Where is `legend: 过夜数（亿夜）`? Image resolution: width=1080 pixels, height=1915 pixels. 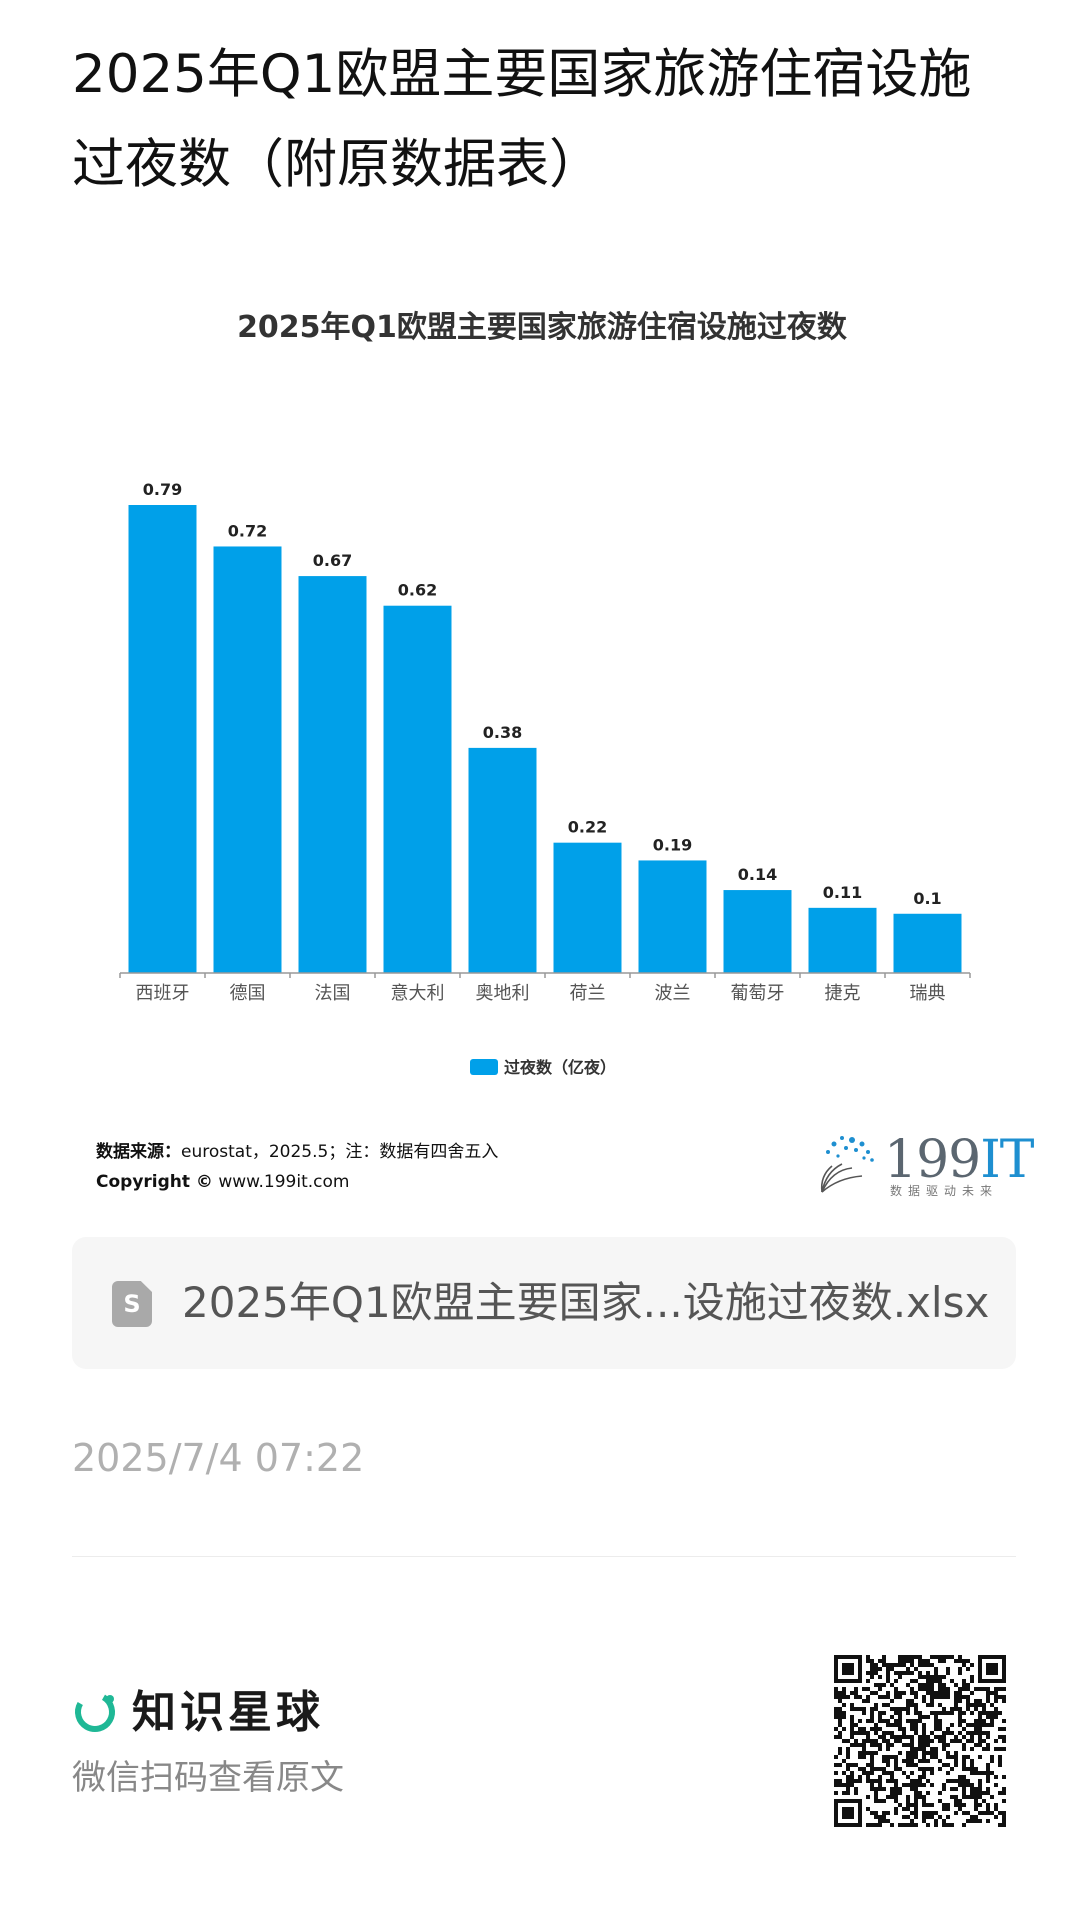 legend: 过夜数（亿夜） is located at coordinates (543, 1067).